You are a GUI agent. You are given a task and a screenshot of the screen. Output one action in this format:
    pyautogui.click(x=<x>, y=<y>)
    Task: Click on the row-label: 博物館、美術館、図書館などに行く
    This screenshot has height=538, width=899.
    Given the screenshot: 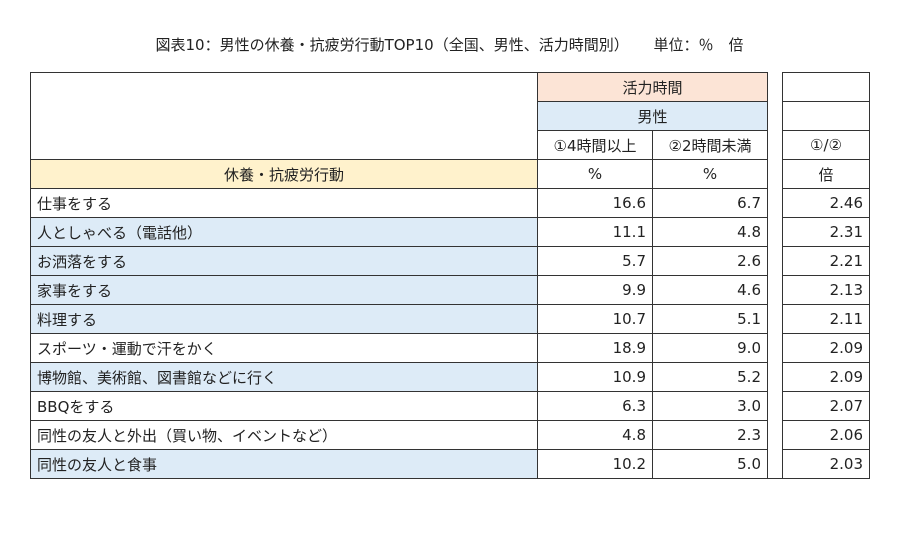 What is the action you would take?
    pyautogui.click(x=284, y=377)
    